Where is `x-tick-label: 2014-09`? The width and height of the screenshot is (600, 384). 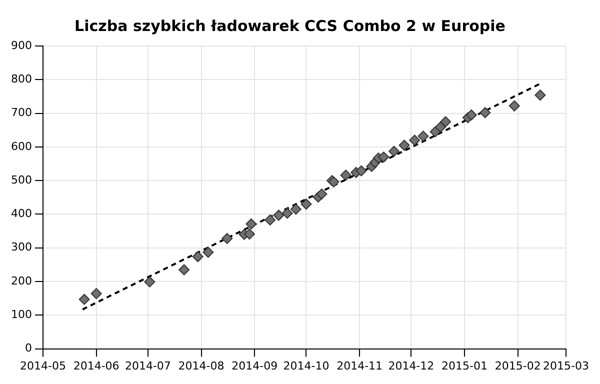 x-tick-label: 2014-09 is located at coordinates (255, 365).